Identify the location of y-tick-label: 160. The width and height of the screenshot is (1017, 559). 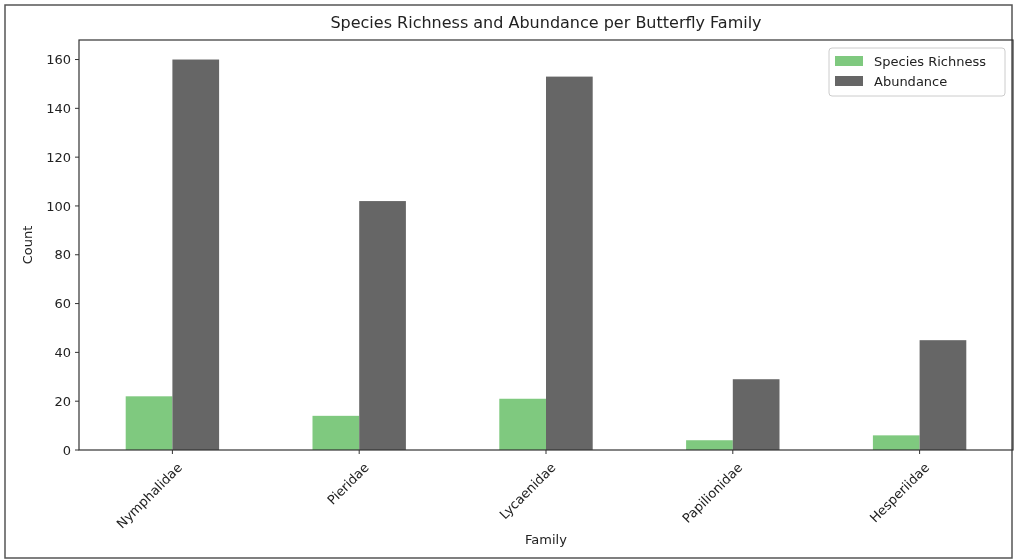
(58, 60).